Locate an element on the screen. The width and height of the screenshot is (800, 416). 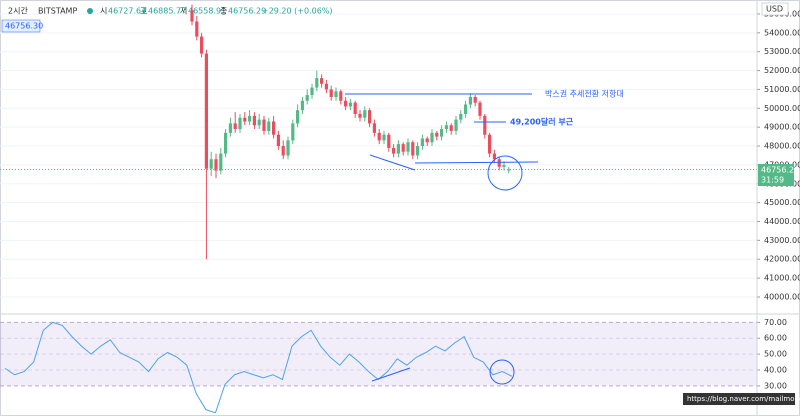
y-tick-label: 50000.00 is located at coordinates (782, 108).